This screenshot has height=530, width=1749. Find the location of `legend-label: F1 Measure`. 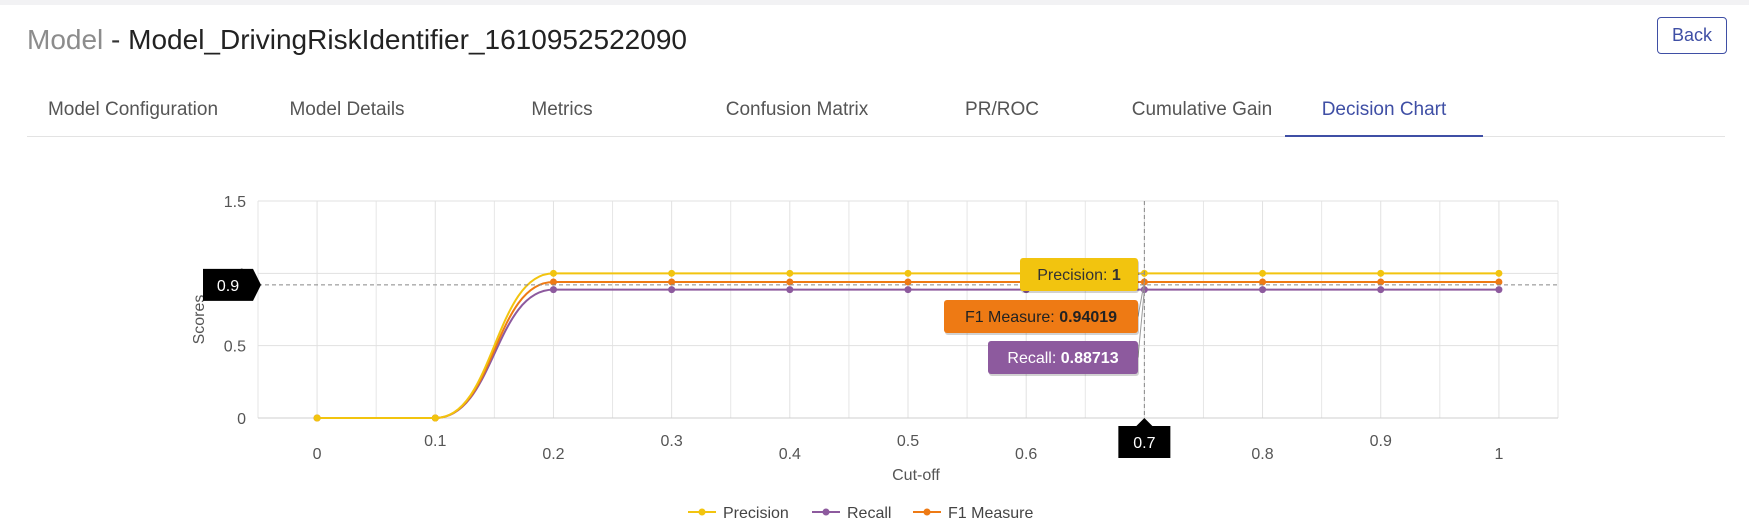

legend-label: F1 Measure is located at coordinates (990, 513).